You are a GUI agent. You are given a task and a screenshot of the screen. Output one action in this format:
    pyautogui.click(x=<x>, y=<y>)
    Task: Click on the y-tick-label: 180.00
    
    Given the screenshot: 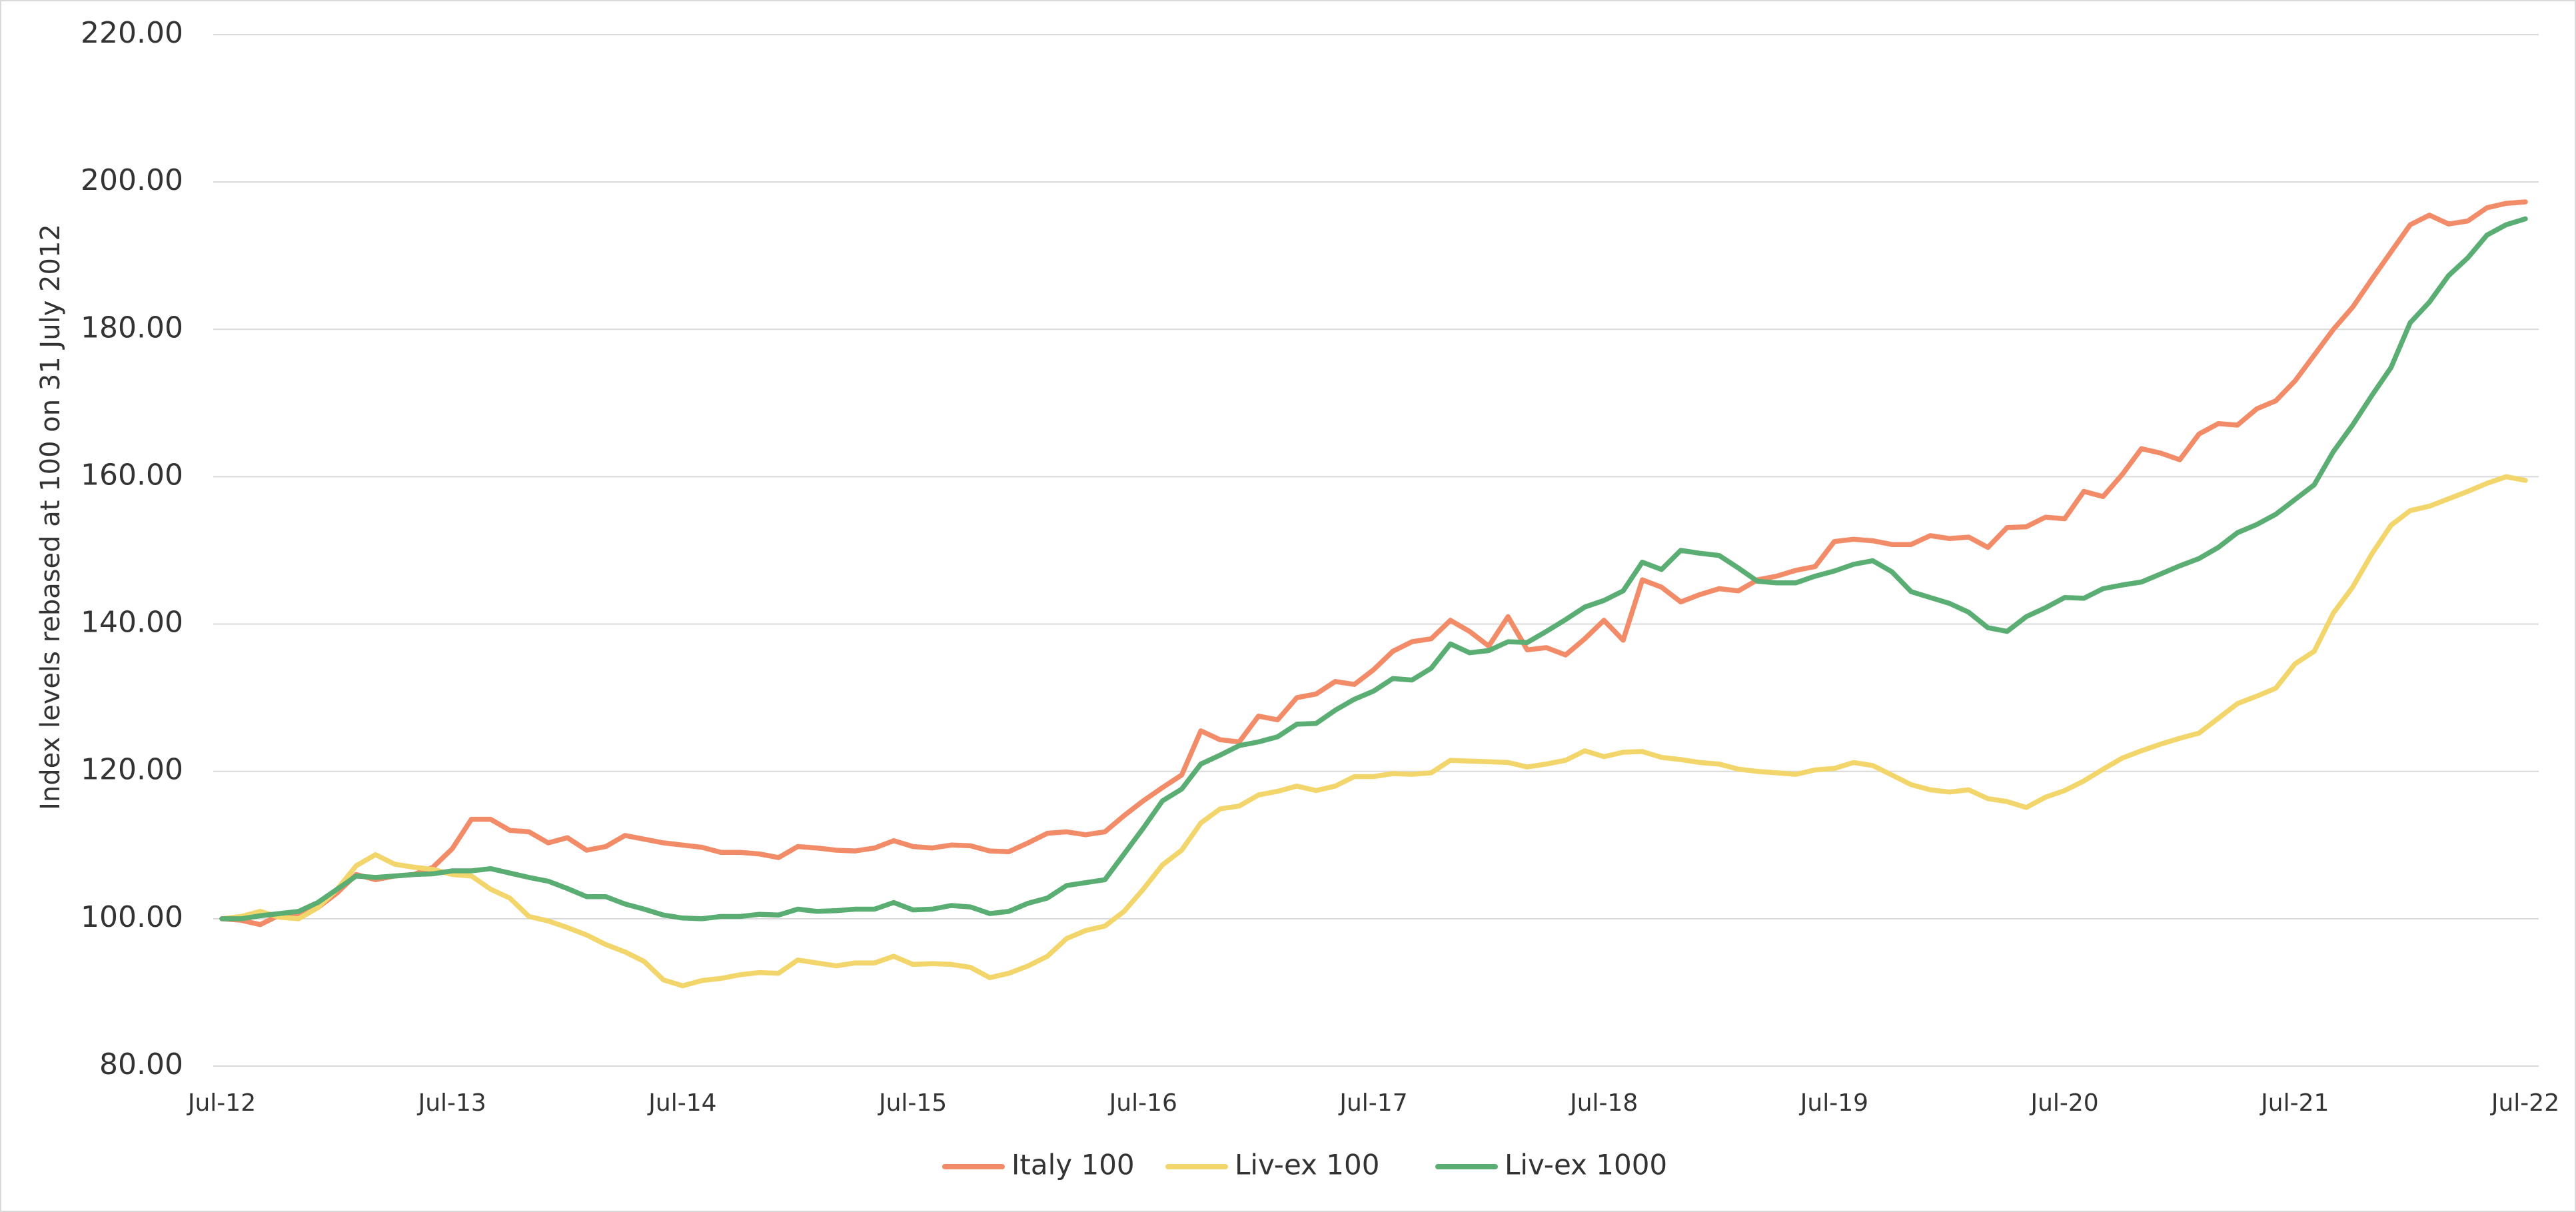 What is the action you would take?
    pyautogui.click(x=132, y=327)
    